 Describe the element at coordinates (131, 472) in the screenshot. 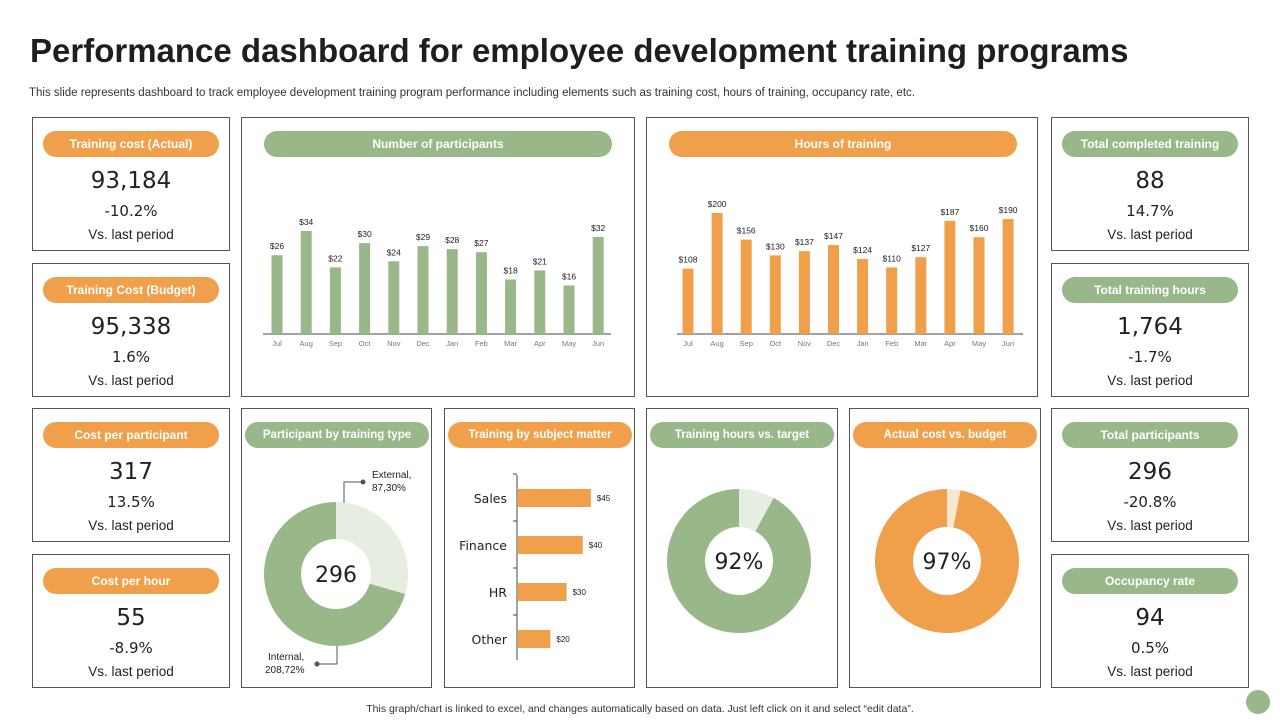

I see `kpi-value: 317` at that location.